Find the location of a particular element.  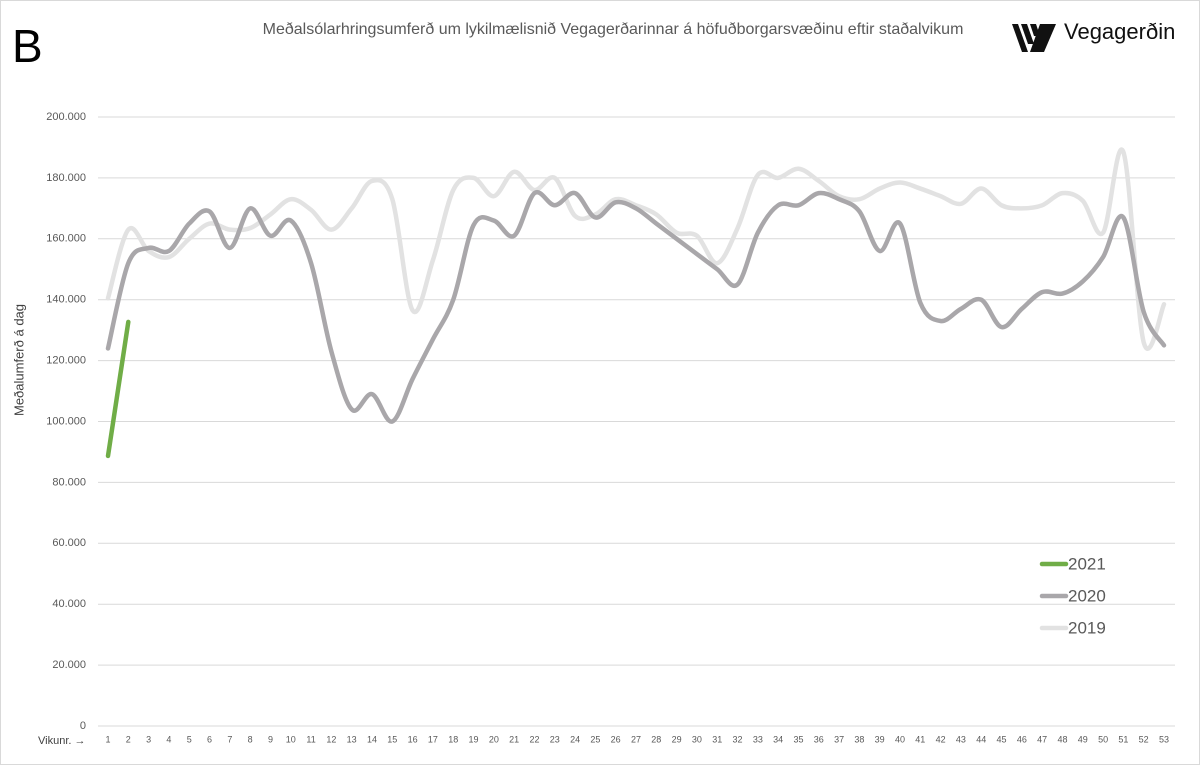

x-tick-label: 28 is located at coordinates (656, 739).